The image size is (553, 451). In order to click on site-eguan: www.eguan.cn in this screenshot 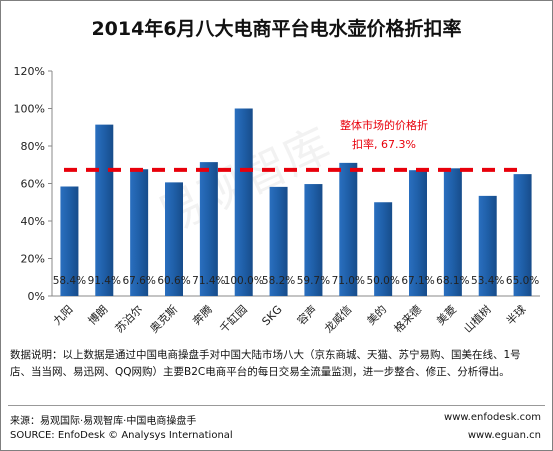, I will do `click(504, 435)`.